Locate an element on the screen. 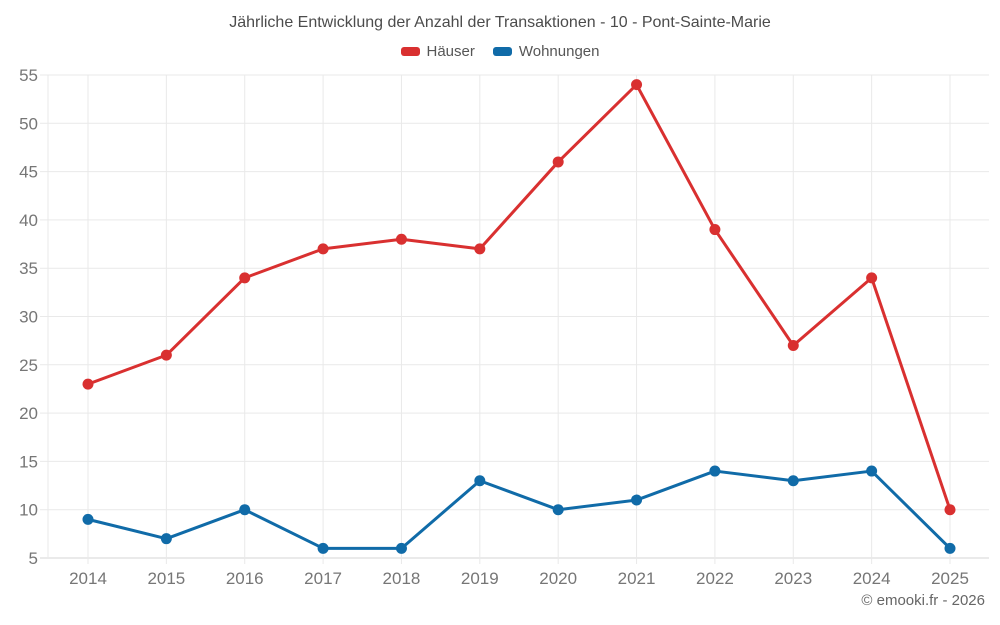 This screenshot has width=1000, height=625. legend-label-hauser: Häuser is located at coordinates (450, 52).